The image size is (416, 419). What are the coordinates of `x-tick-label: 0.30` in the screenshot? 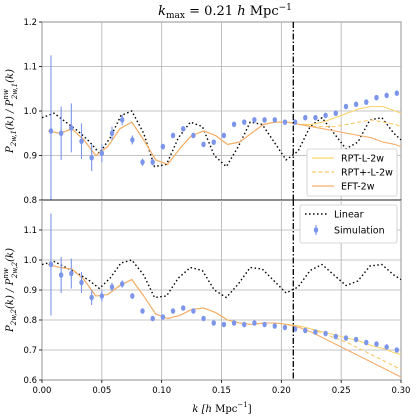 It's located at (401, 391).